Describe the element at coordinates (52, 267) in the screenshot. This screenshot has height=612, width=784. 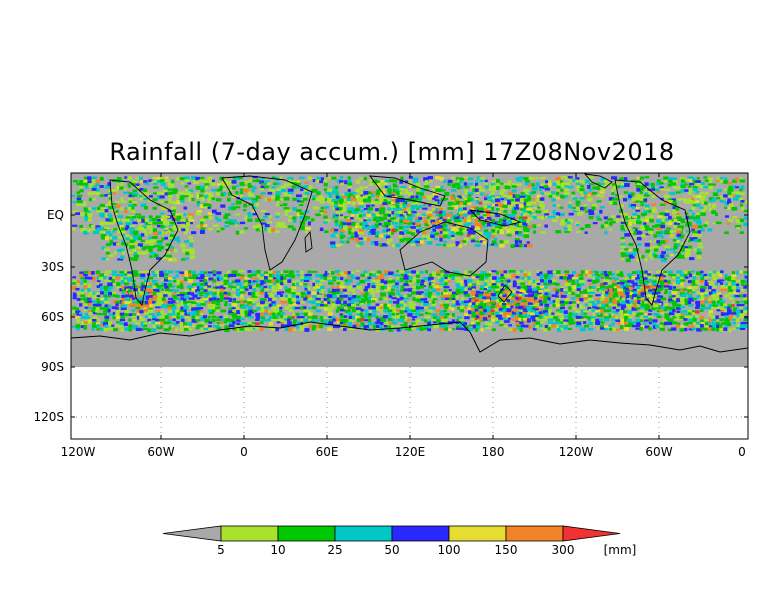
I see `lat-label-30s: 30S` at that location.